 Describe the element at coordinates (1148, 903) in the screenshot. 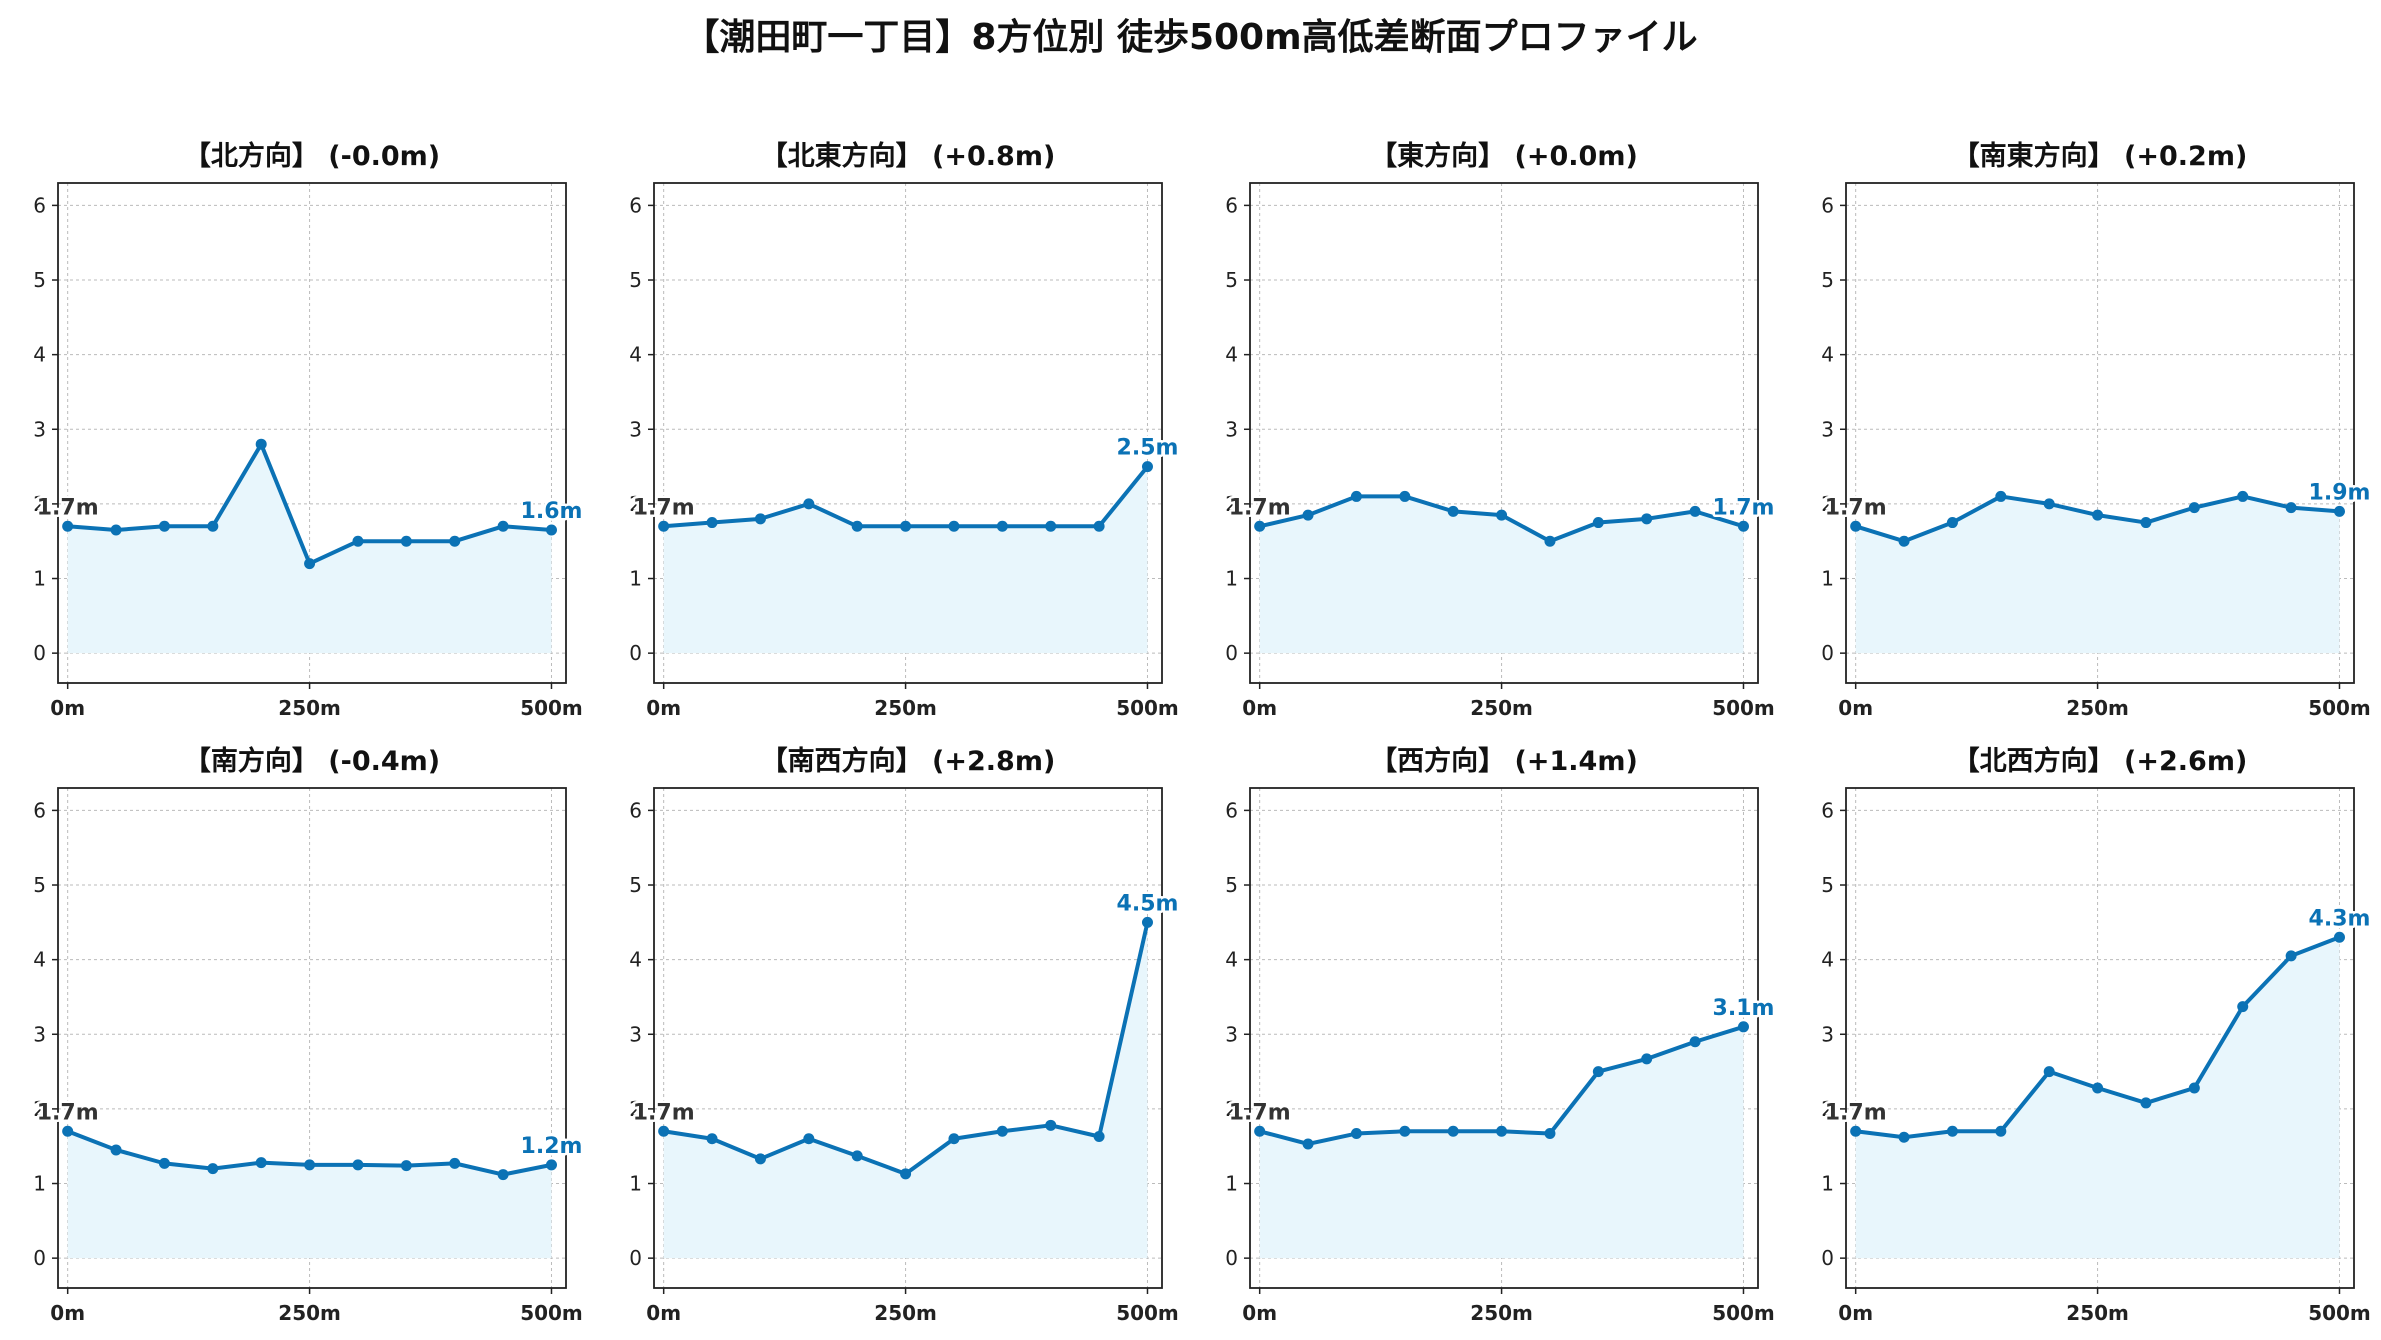

I see `end-elevation-label: 4.5m` at that location.